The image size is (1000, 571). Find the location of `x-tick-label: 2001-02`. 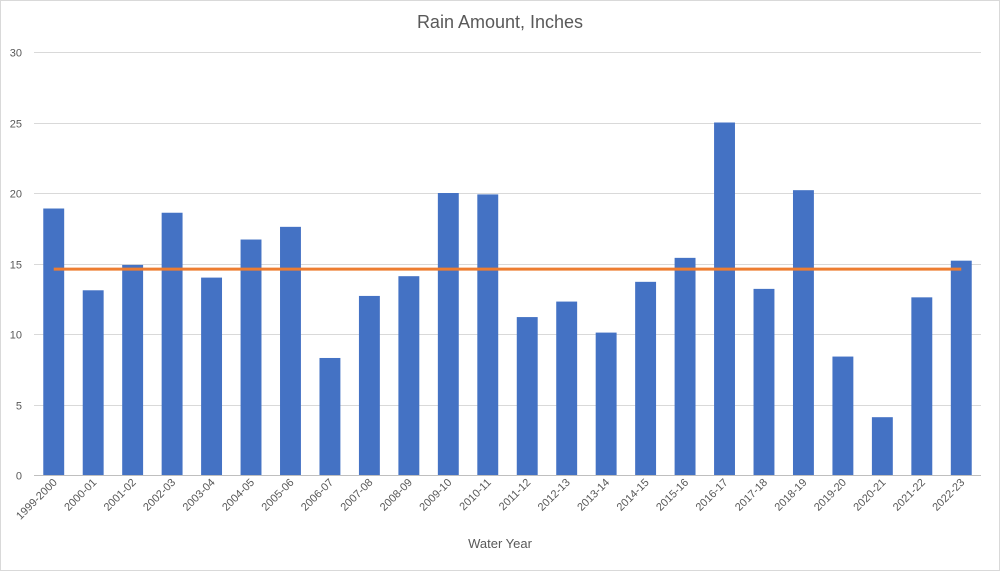

x-tick-label: 2001-02 is located at coordinates (120, 495).